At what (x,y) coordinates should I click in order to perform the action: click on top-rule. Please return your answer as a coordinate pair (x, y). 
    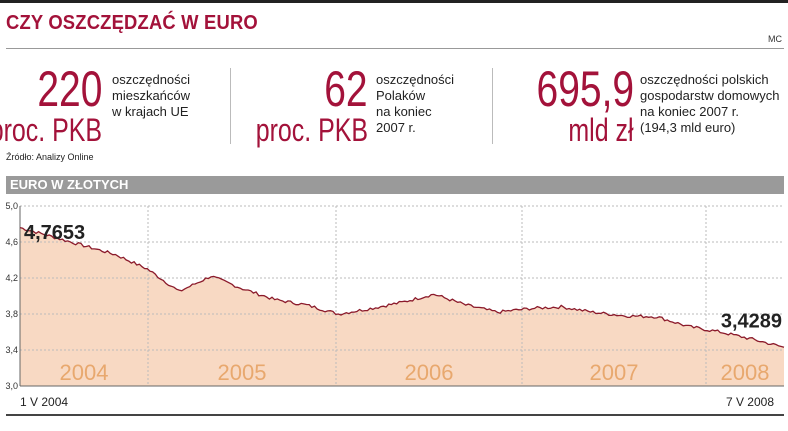
    Looking at the image, I should click on (394, 1).